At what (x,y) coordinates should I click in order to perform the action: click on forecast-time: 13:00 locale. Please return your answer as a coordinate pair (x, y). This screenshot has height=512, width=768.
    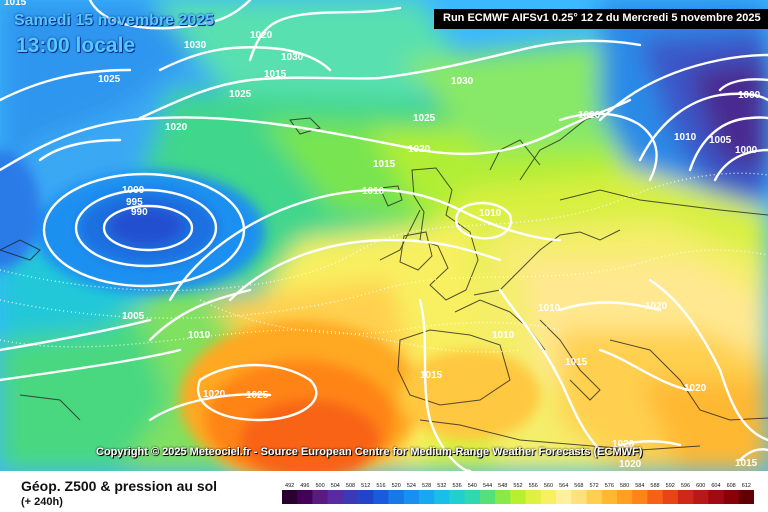
    Looking at the image, I should click on (76, 45).